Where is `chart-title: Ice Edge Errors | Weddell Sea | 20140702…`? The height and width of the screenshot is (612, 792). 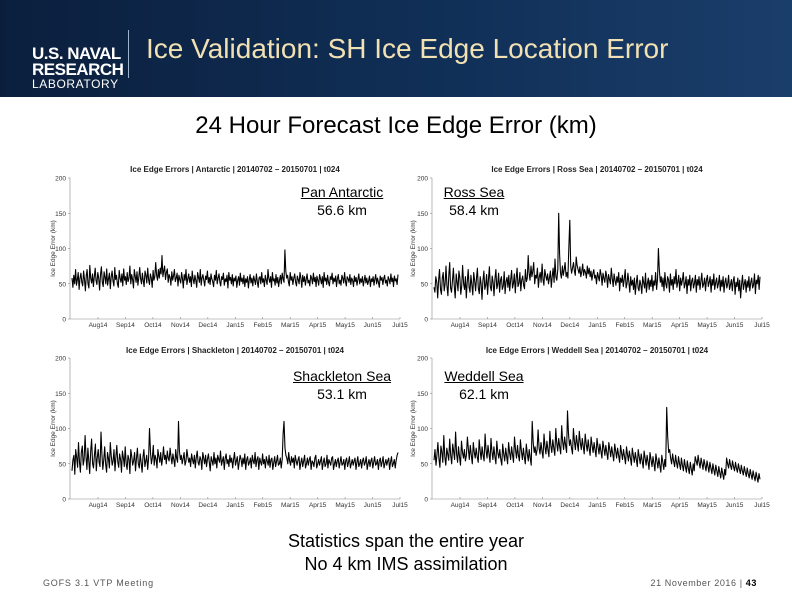
chart-title: Ice Edge Errors | Weddell Sea | 20140702… is located at coordinates (597, 350).